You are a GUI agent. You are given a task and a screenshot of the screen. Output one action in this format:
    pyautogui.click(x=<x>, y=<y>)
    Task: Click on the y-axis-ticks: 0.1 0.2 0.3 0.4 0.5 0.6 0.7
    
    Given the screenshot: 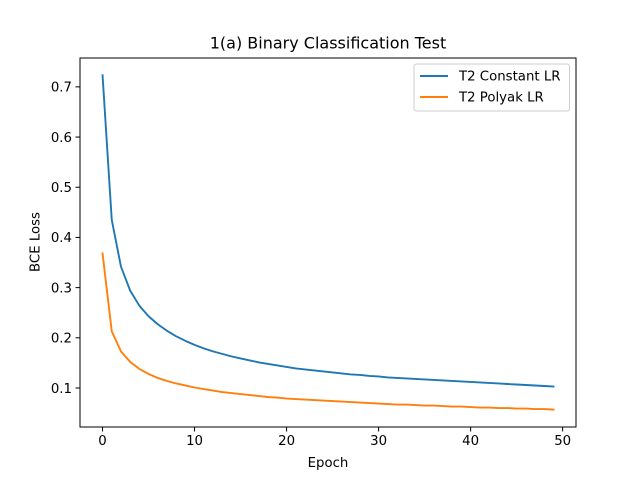 What is the action you would take?
    pyautogui.click(x=65, y=239)
    